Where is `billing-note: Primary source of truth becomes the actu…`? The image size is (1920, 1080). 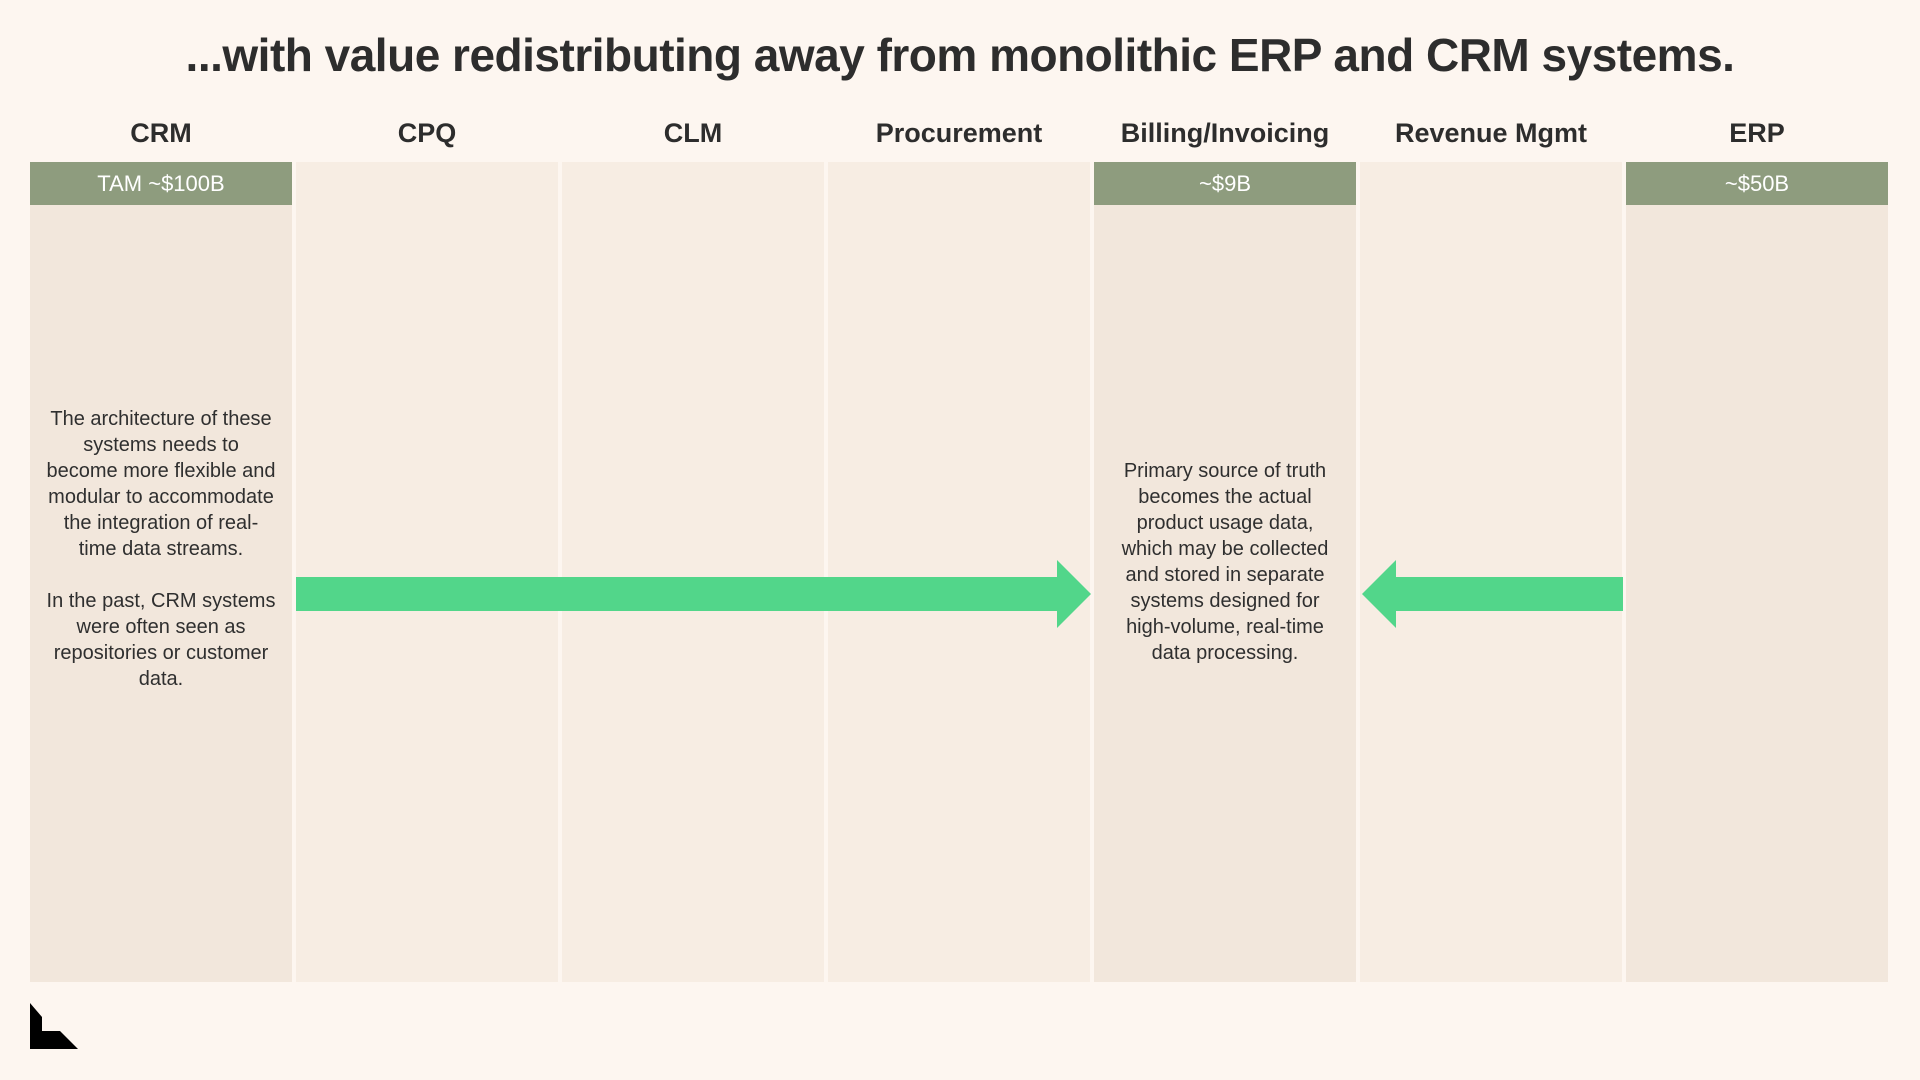
billing-note: Primary source of truth becomes the actu… is located at coordinates (1225, 562).